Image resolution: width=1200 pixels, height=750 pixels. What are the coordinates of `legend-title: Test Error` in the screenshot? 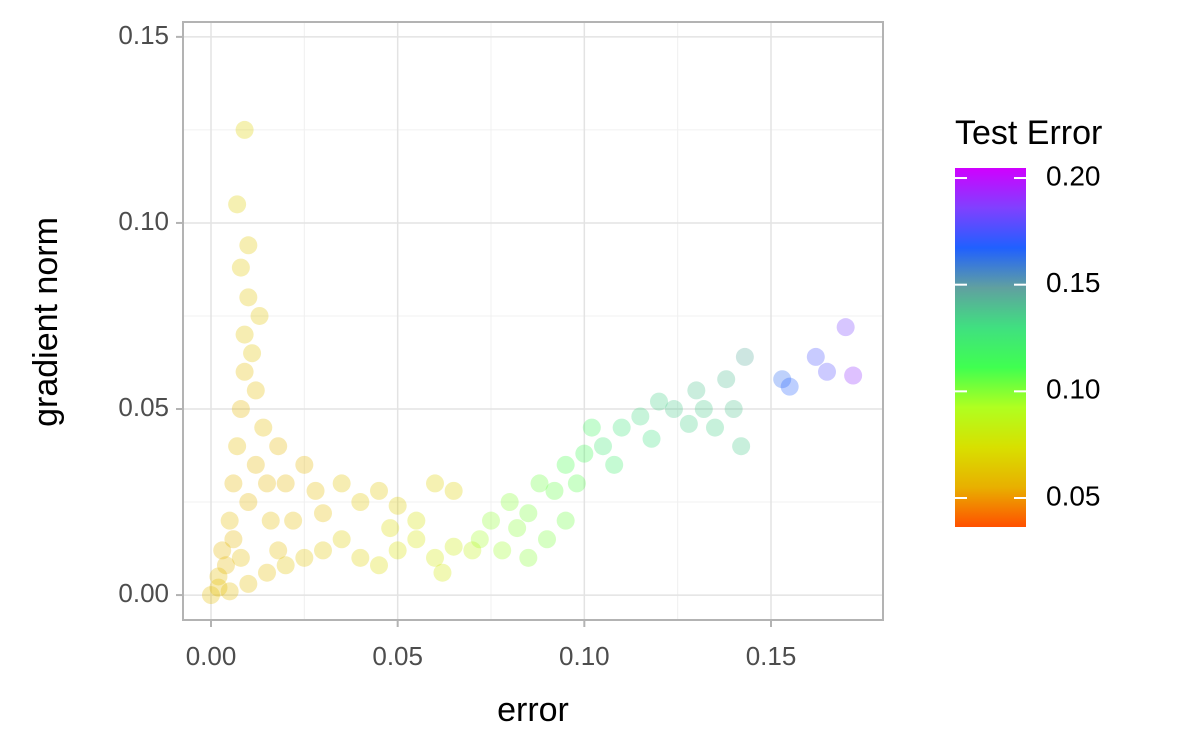 It's located at (1028, 133).